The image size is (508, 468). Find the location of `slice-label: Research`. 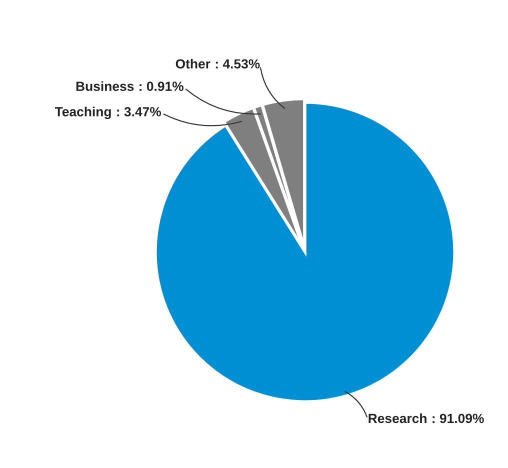

slice-label: Research is located at coordinates (397, 418).